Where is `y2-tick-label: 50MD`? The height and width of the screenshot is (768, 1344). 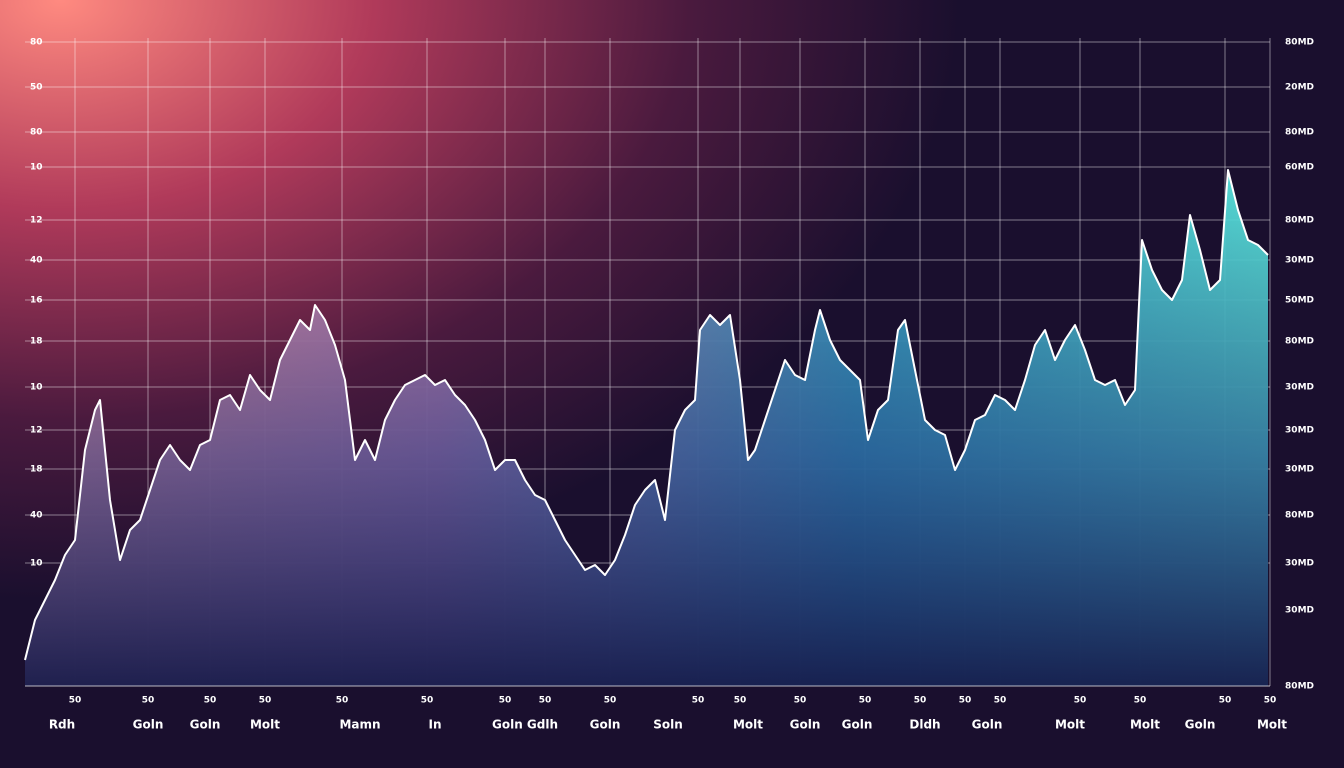 y2-tick-label: 50MD is located at coordinates (1299, 301).